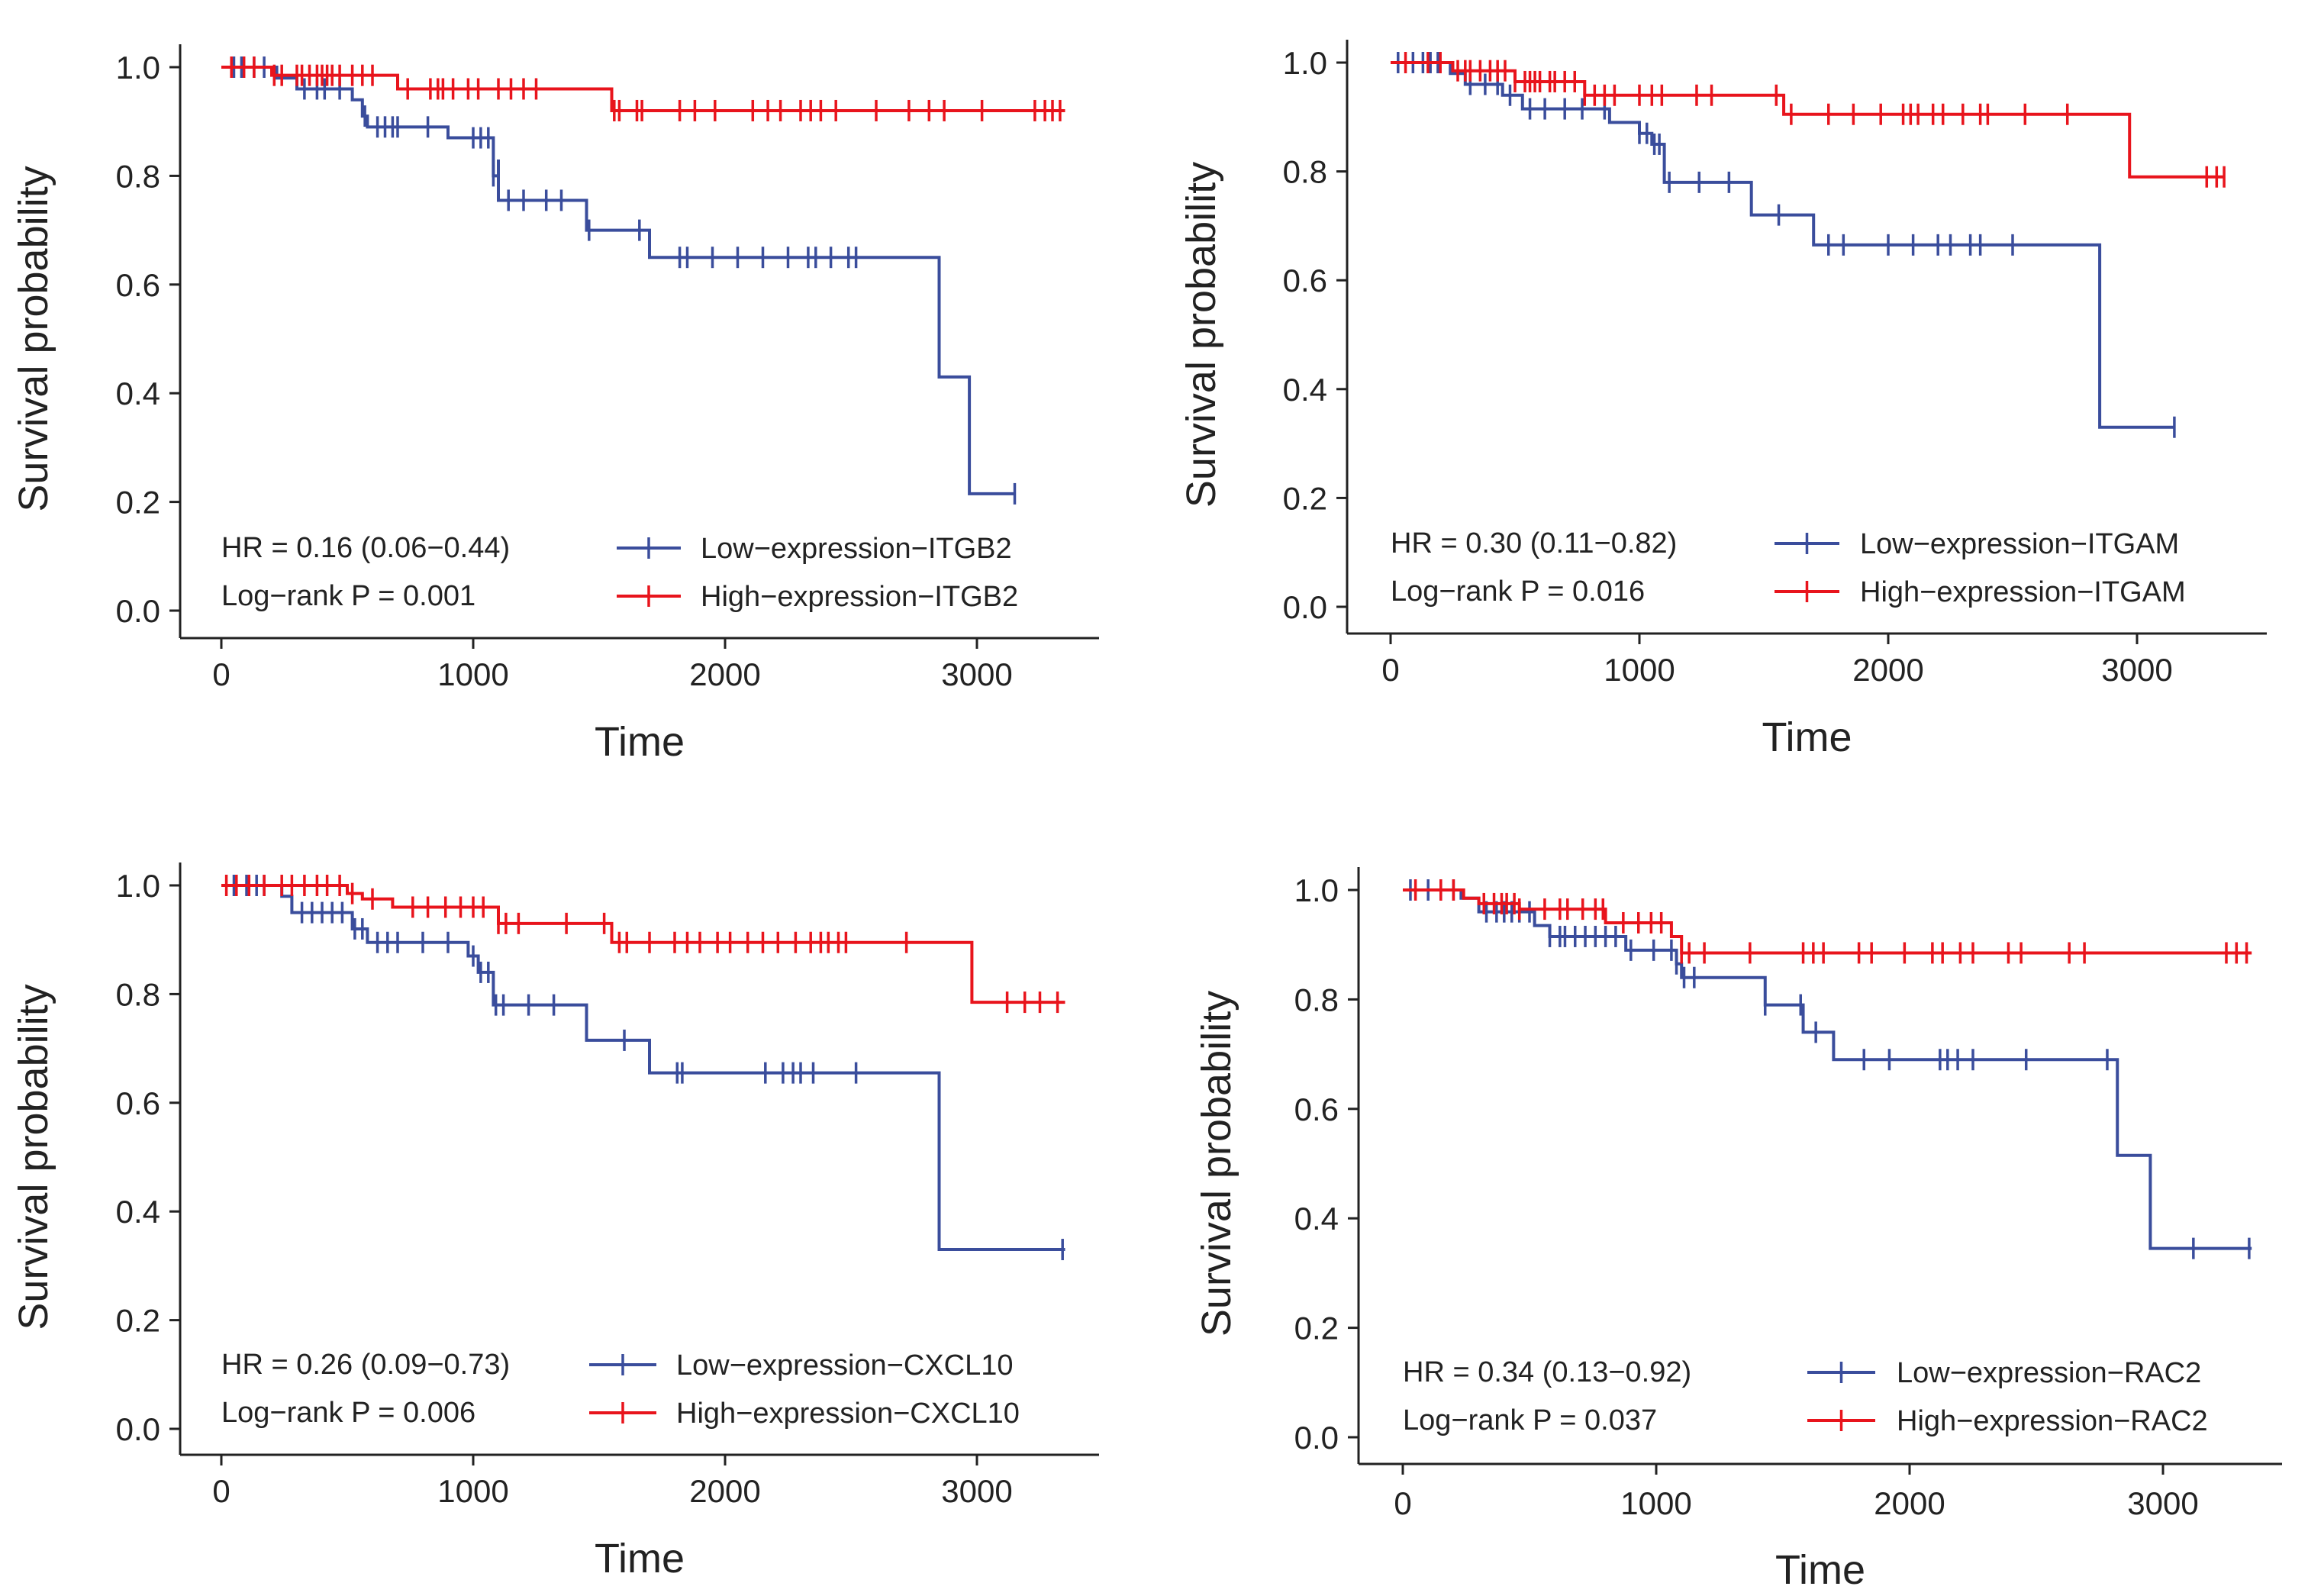  What do you see at coordinates (1518, 592) in the screenshot?
I see `log-rank-p-text: Log−rank P = 0.016` at bounding box center [1518, 592].